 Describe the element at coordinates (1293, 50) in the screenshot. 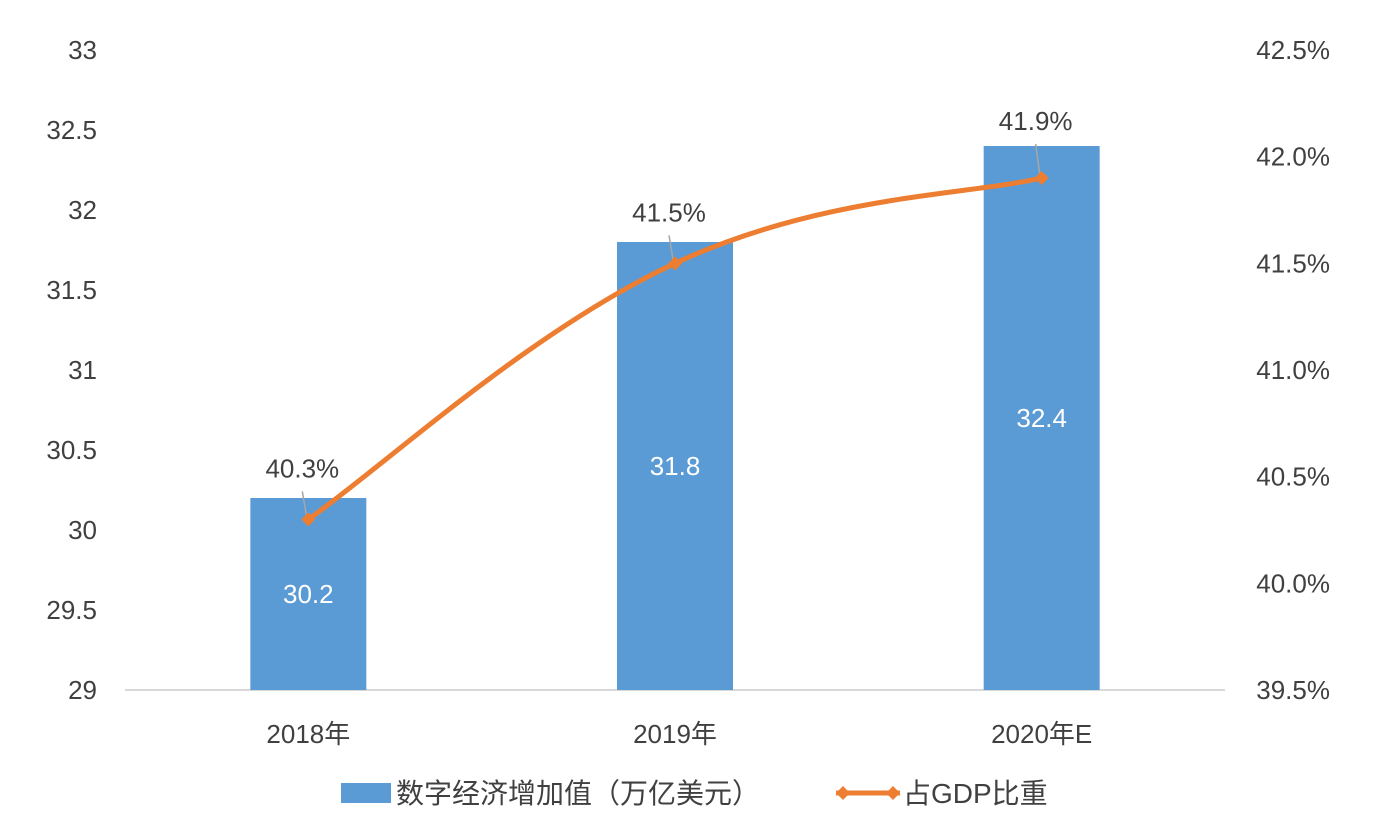

I see `right-tick-label: 42.5%` at that location.